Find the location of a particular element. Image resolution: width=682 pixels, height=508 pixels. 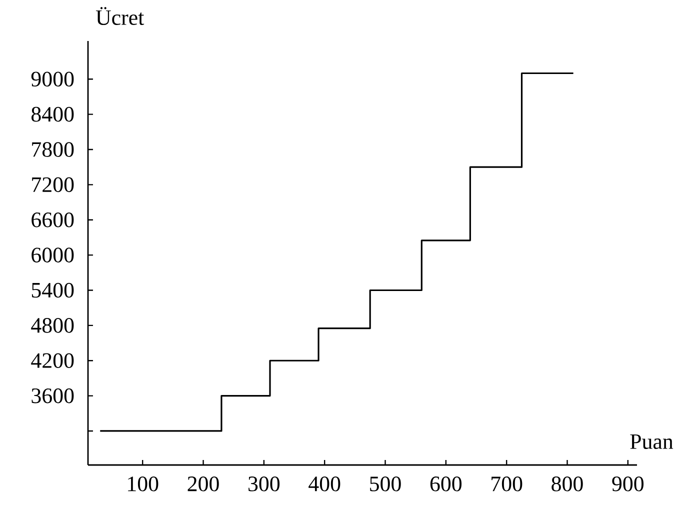

x-tick-label: 800 is located at coordinates (567, 484).